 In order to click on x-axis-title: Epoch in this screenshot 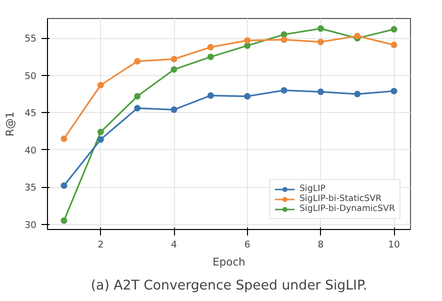, I will do `click(229, 262)`.